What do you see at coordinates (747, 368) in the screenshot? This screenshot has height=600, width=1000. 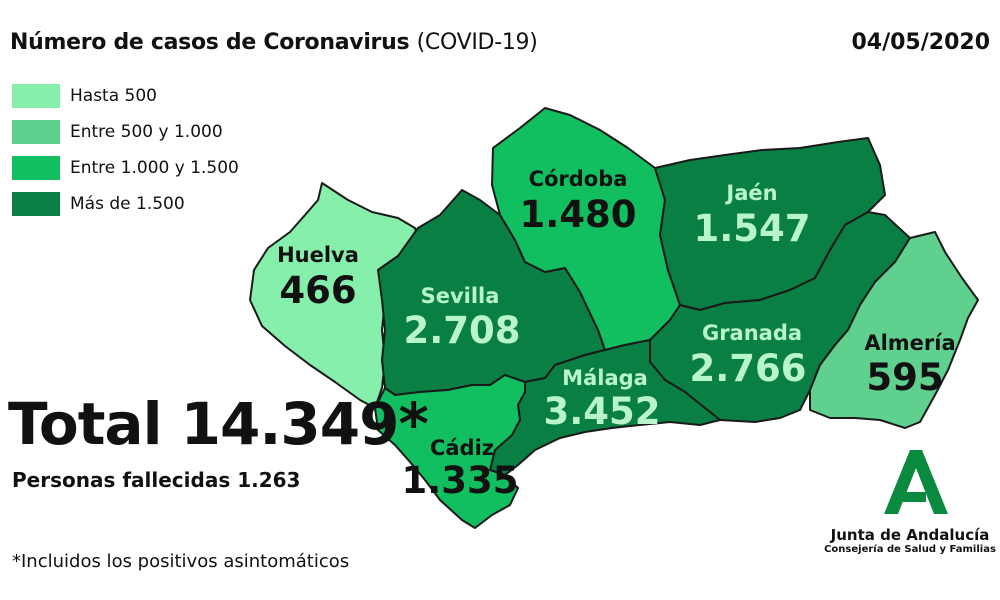 I see `province-value-granada: 2.766` at bounding box center [747, 368].